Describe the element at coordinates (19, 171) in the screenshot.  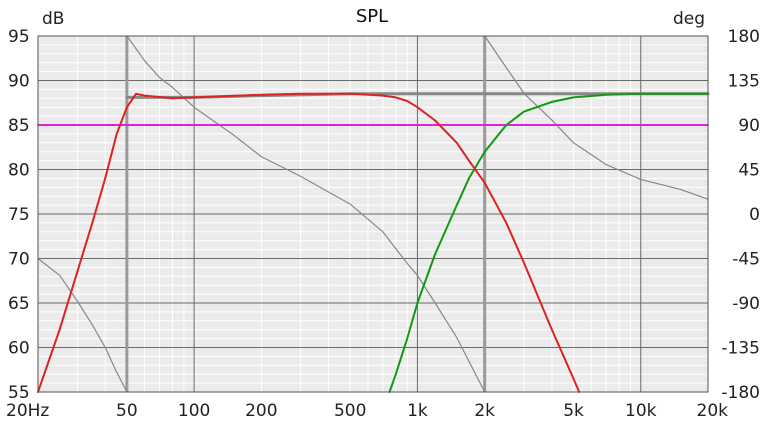
I see `left-tick-label: 80` at that location.